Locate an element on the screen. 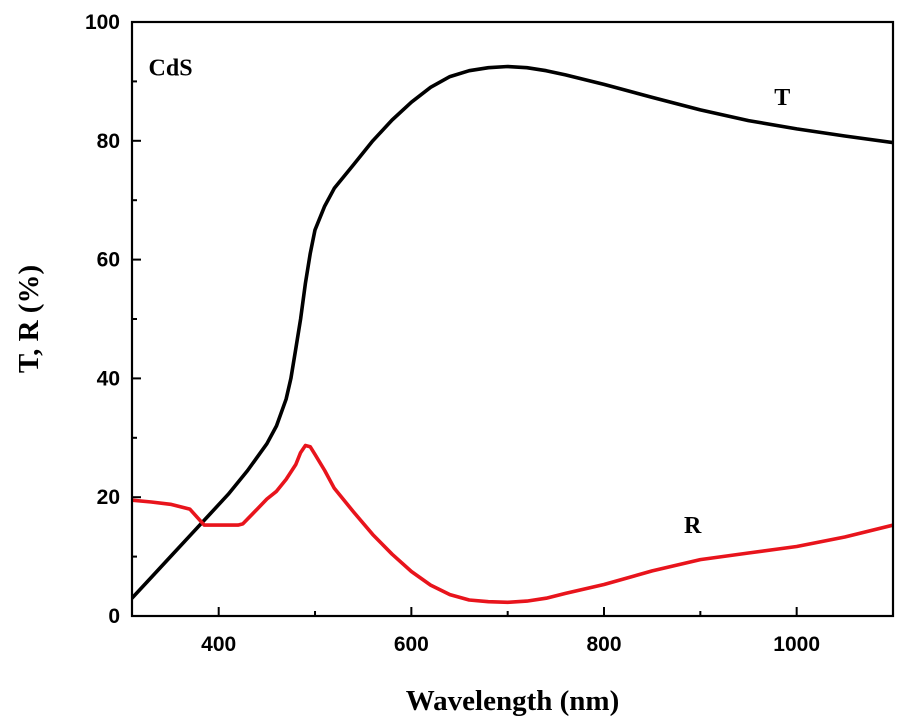 The height and width of the screenshot is (723, 908). y-tick-label: 100 is located at coordinates (102, 22).